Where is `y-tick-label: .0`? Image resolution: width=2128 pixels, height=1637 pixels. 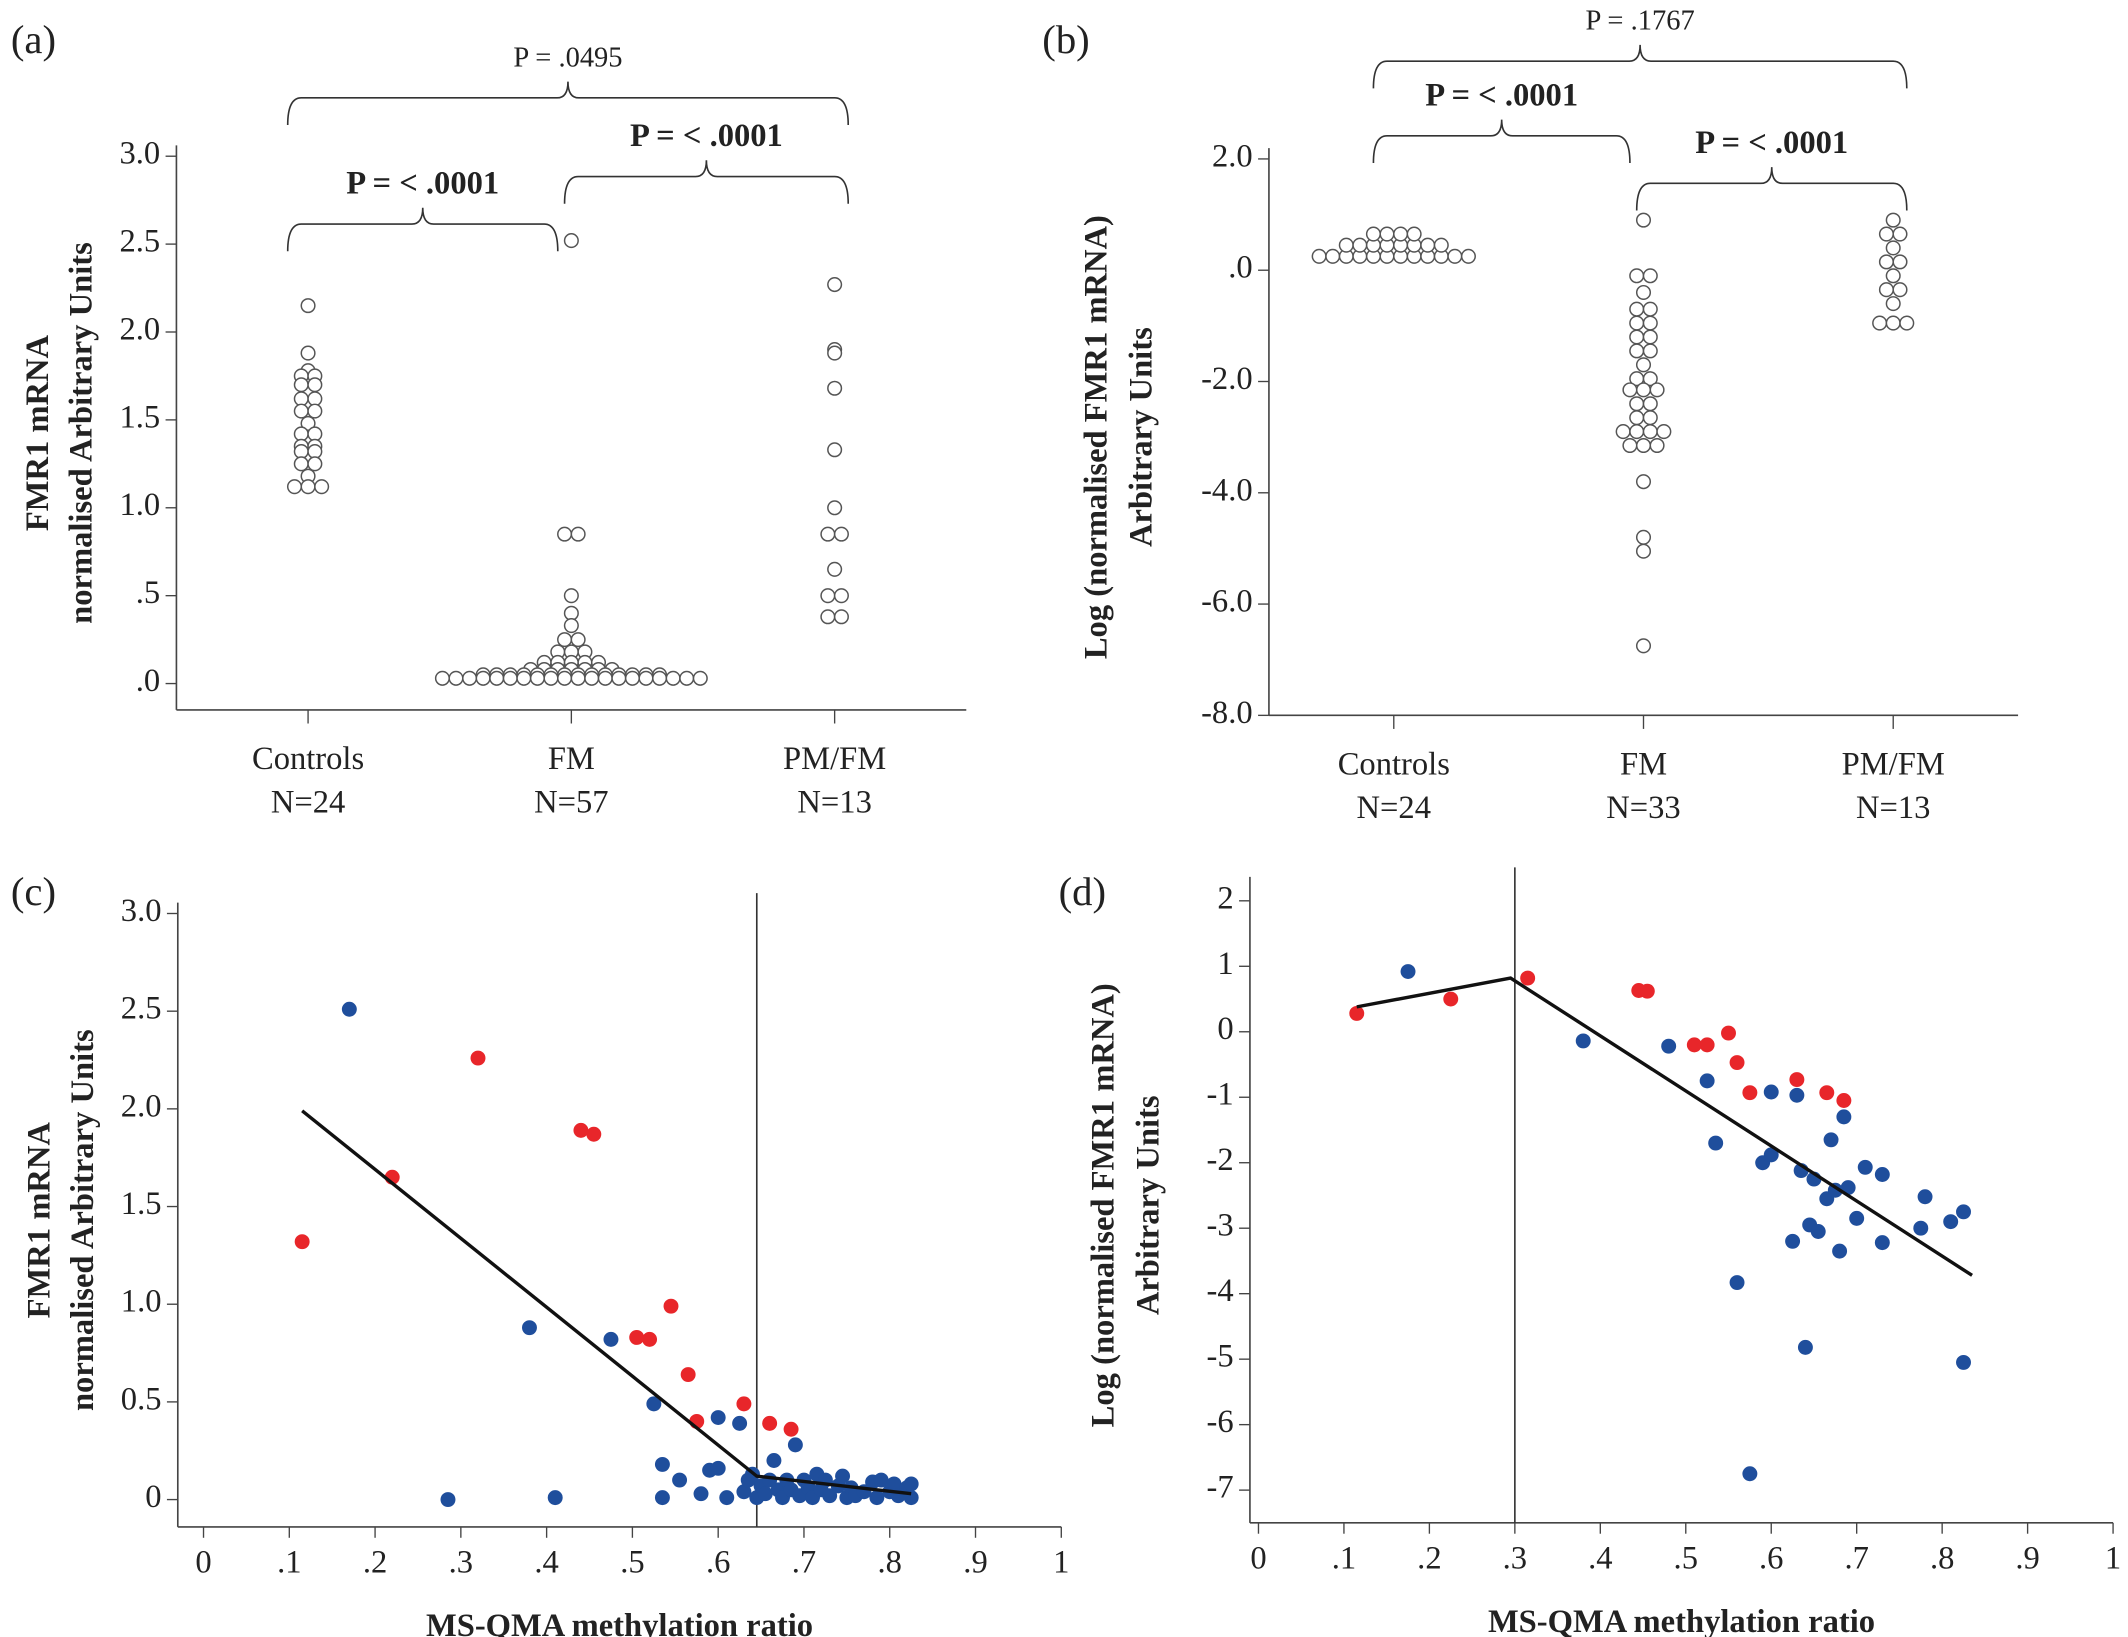
y-tick-label: .0 is located at coordinates (148, 681).